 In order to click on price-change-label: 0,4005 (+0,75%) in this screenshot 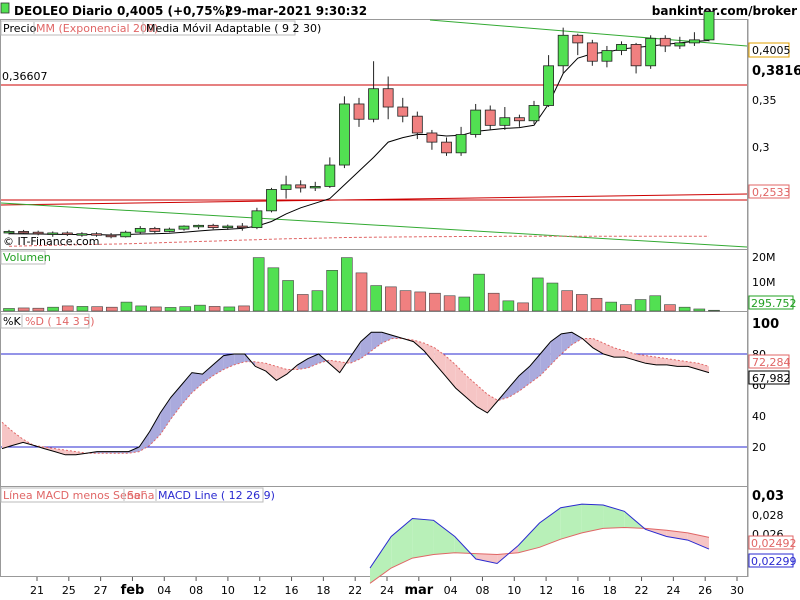, I will do `click(173, 11)`.